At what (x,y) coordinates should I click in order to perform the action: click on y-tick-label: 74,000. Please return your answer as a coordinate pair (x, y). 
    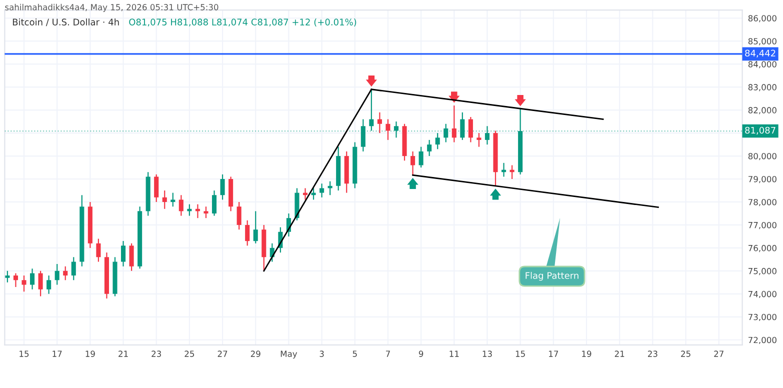
    Looking at the image, I should click on (762, 294).